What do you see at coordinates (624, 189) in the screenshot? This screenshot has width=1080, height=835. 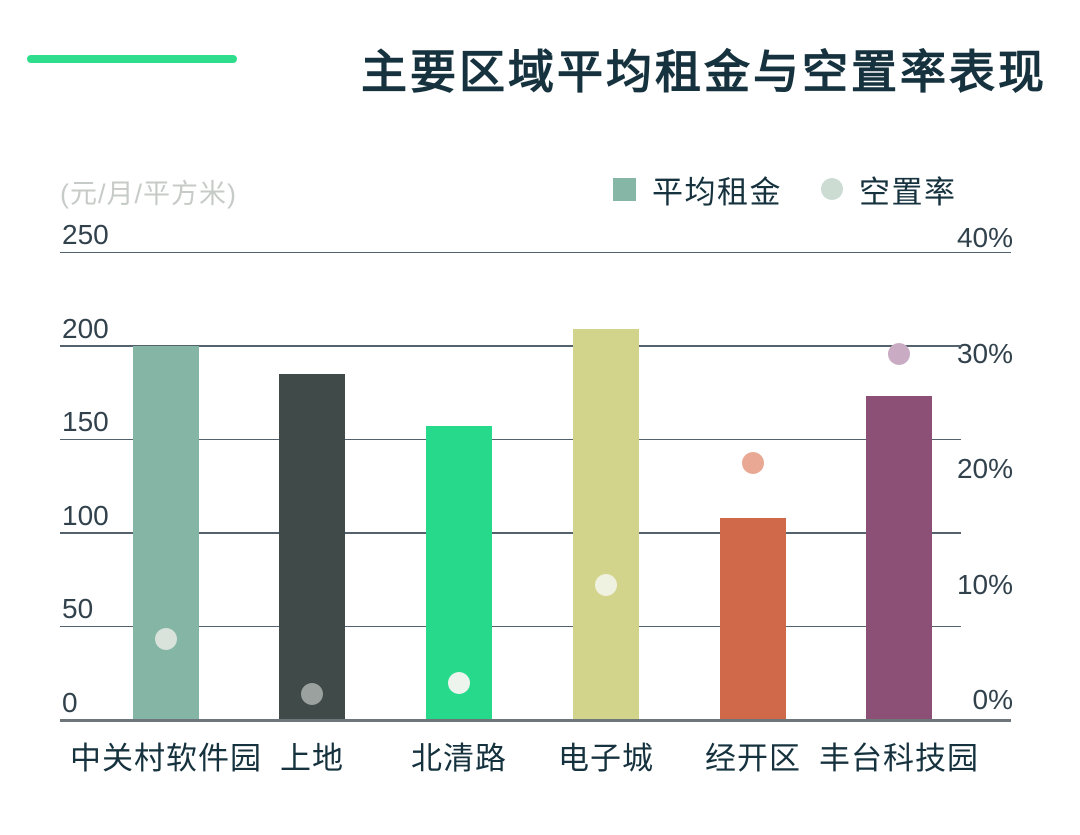 I see `rent-legend-square-icon` at bounding box center [624, 189].